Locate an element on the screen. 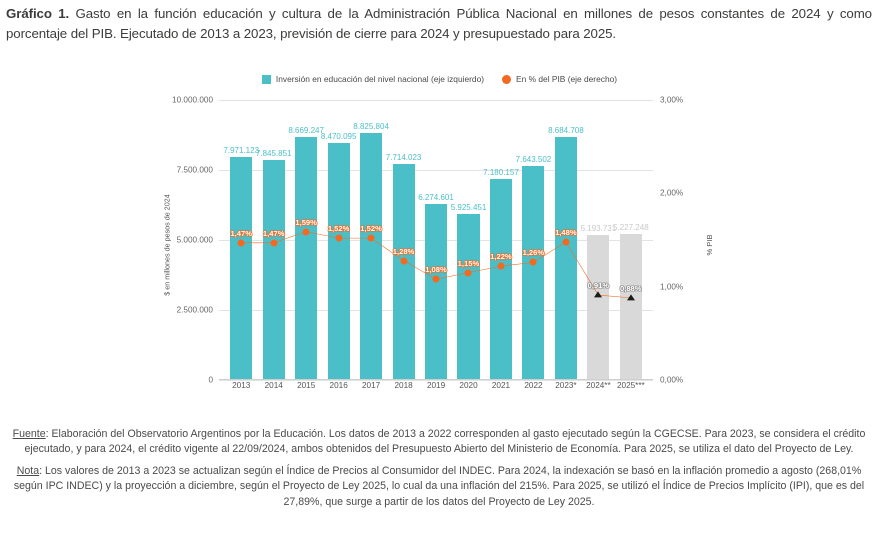 The height and width of the screenshot is (534, 879). bar-slot: 5.227.248 is located at coordinates (631, 240).